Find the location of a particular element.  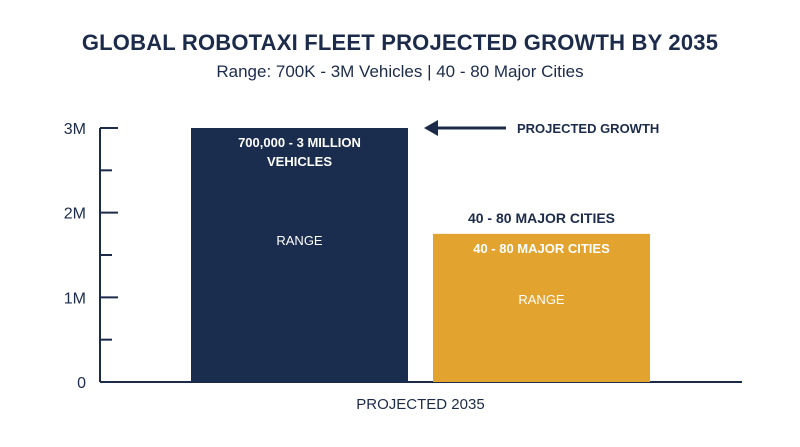

annotation-label: PROJECTED GROWTH is located at coordinates (588, 128).